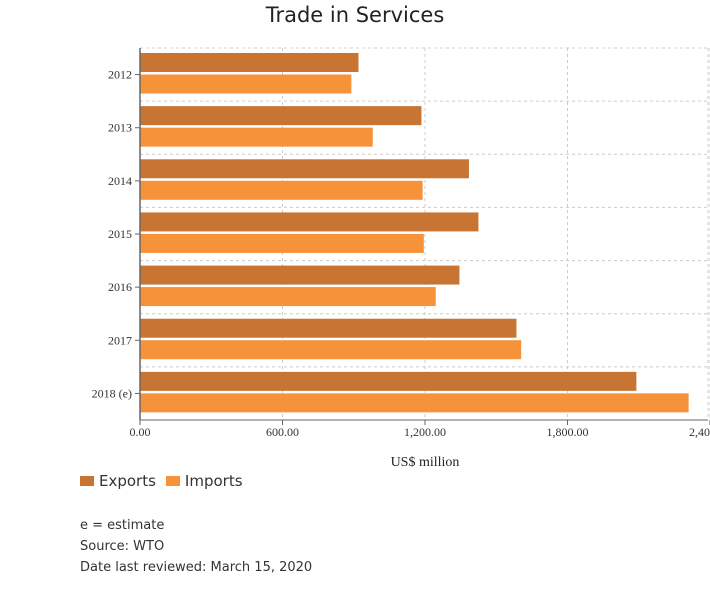 The image size is (710, 598). What do you see at coordinates (120, 340) in the screenshot?
I see `y-tick-label: 2017` at bounding box center [120, 340].